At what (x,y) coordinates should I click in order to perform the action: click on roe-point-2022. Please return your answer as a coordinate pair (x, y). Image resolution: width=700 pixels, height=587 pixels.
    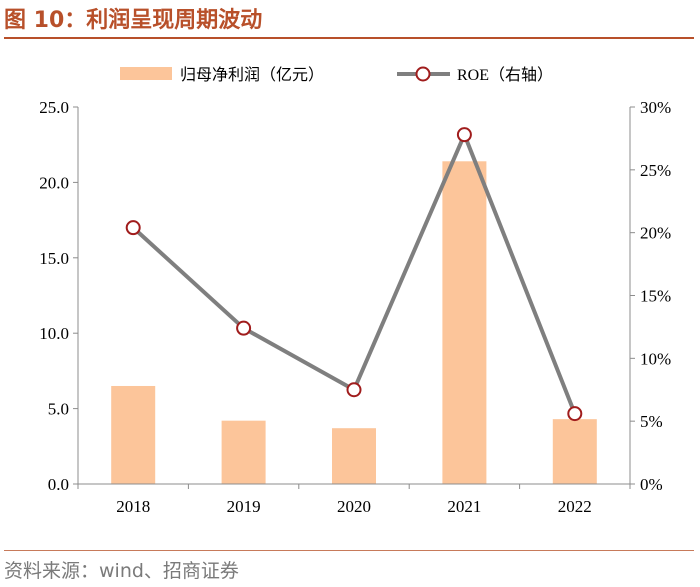
    Looking at the image, I should click on (575, 414).